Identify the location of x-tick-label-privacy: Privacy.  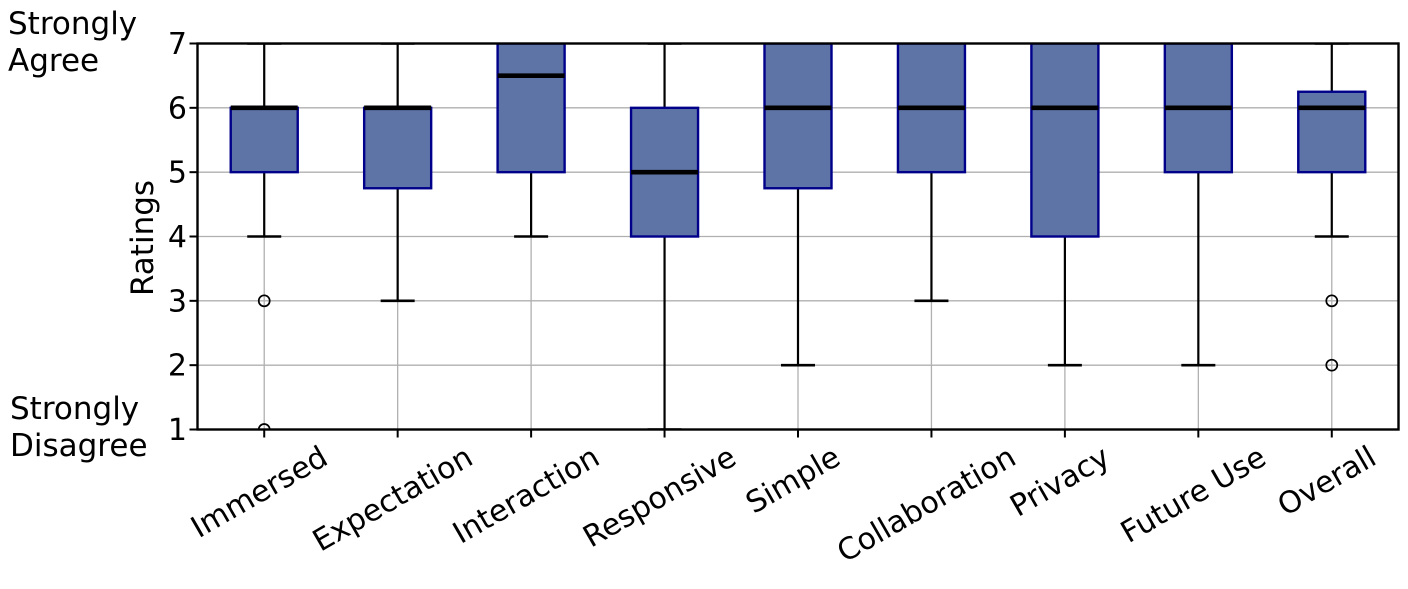
(1060, 482).